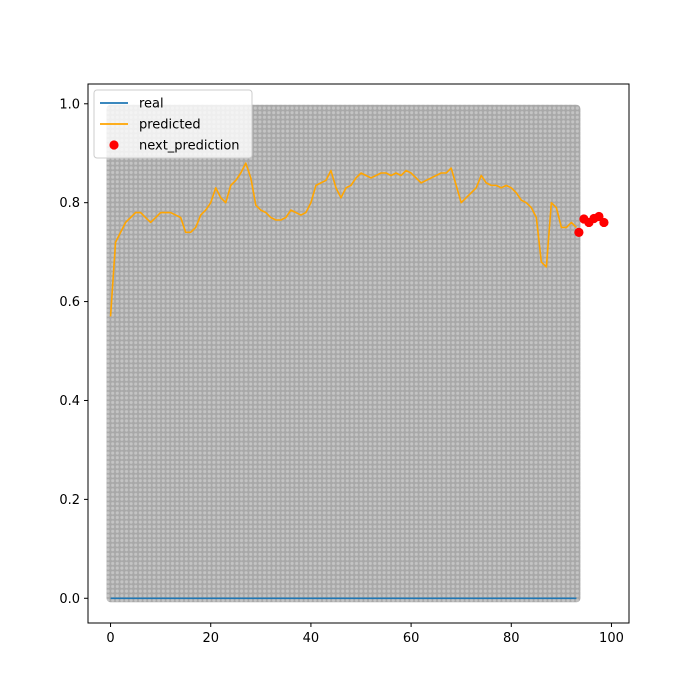 The height and width of the screenshot is (700, 700). I want to click on legend-label-real: real, so click(151, 104).